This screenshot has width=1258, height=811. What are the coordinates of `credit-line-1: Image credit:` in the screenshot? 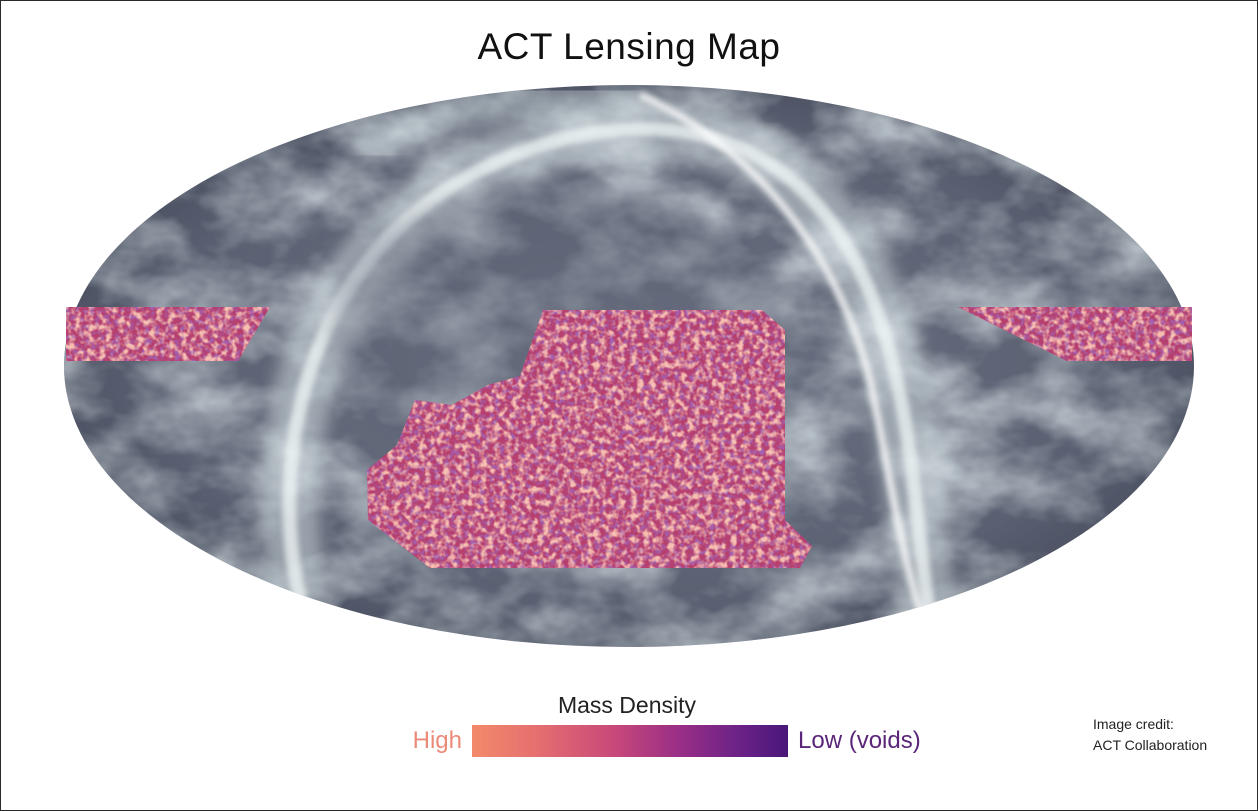 It's located at (1133, 724).